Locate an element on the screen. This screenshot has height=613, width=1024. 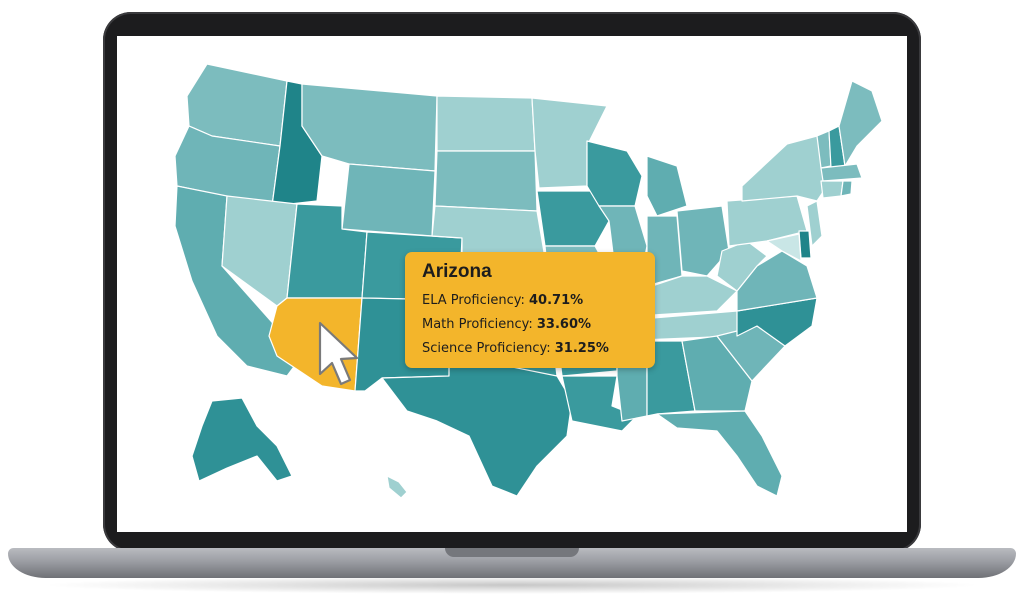
state-michigan is located at coordinates (667, 186).